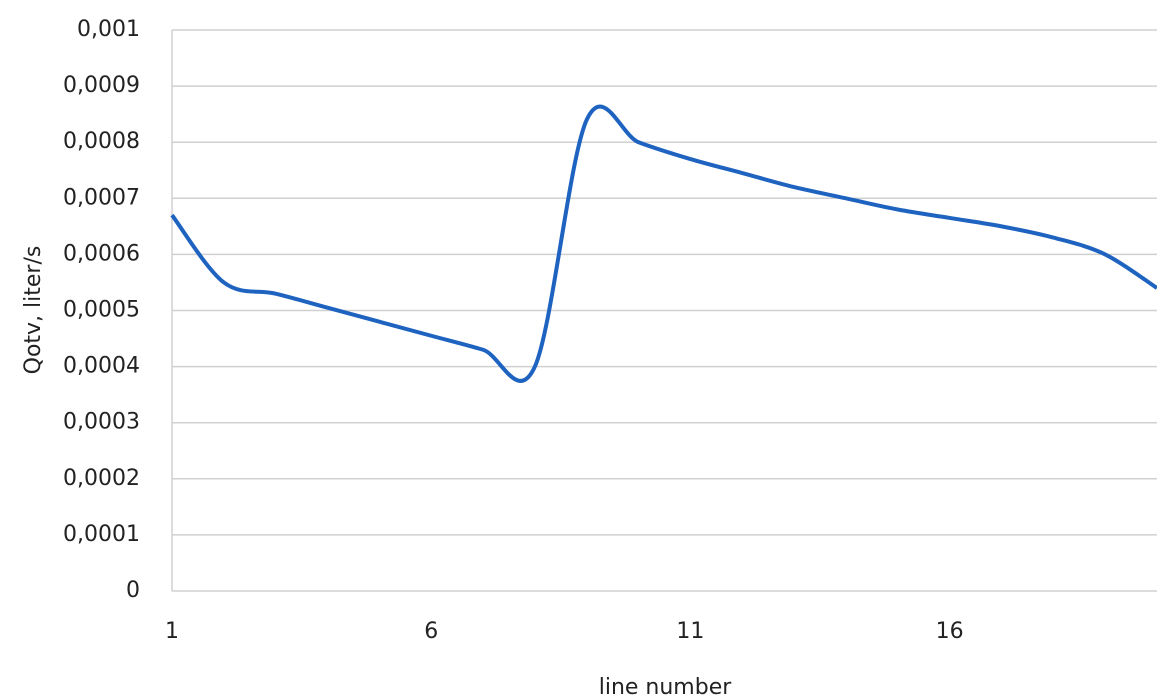 This screenshot has height=700, width=1157. Describe the element at coordinates (690, 631) in the screenshot. I see `x-tick-label: 11` at that location.